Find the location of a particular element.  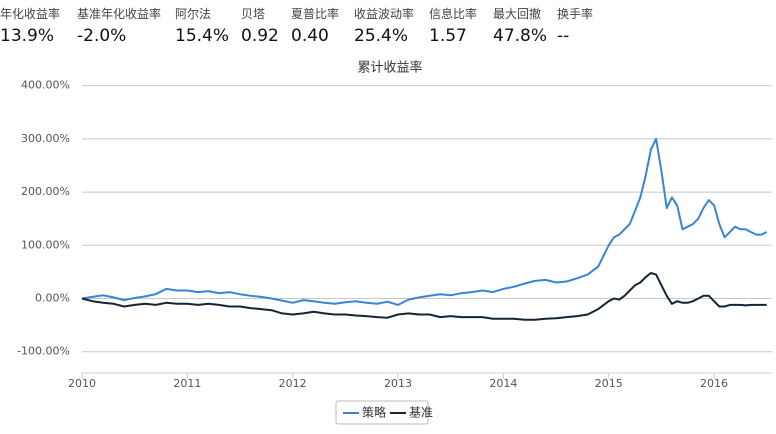

stat-value: 47.8% is located at coordinates (520, 36).